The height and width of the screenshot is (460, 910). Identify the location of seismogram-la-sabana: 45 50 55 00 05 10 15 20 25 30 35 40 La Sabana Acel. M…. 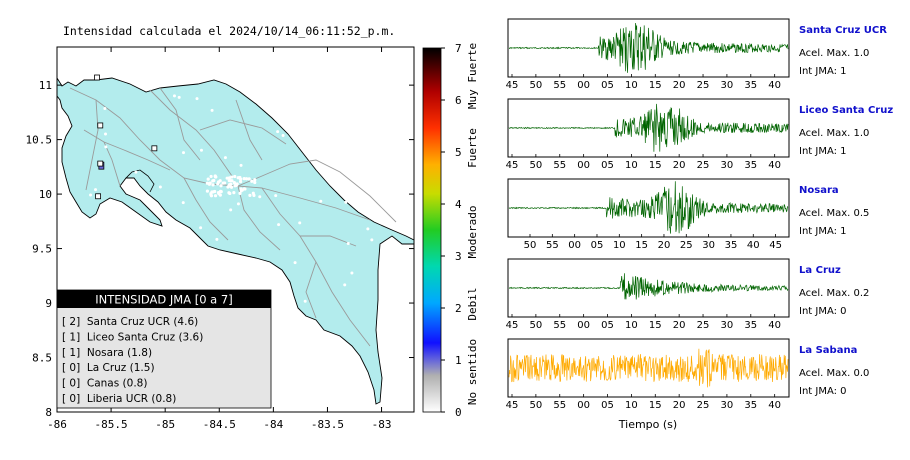
(687, 374).